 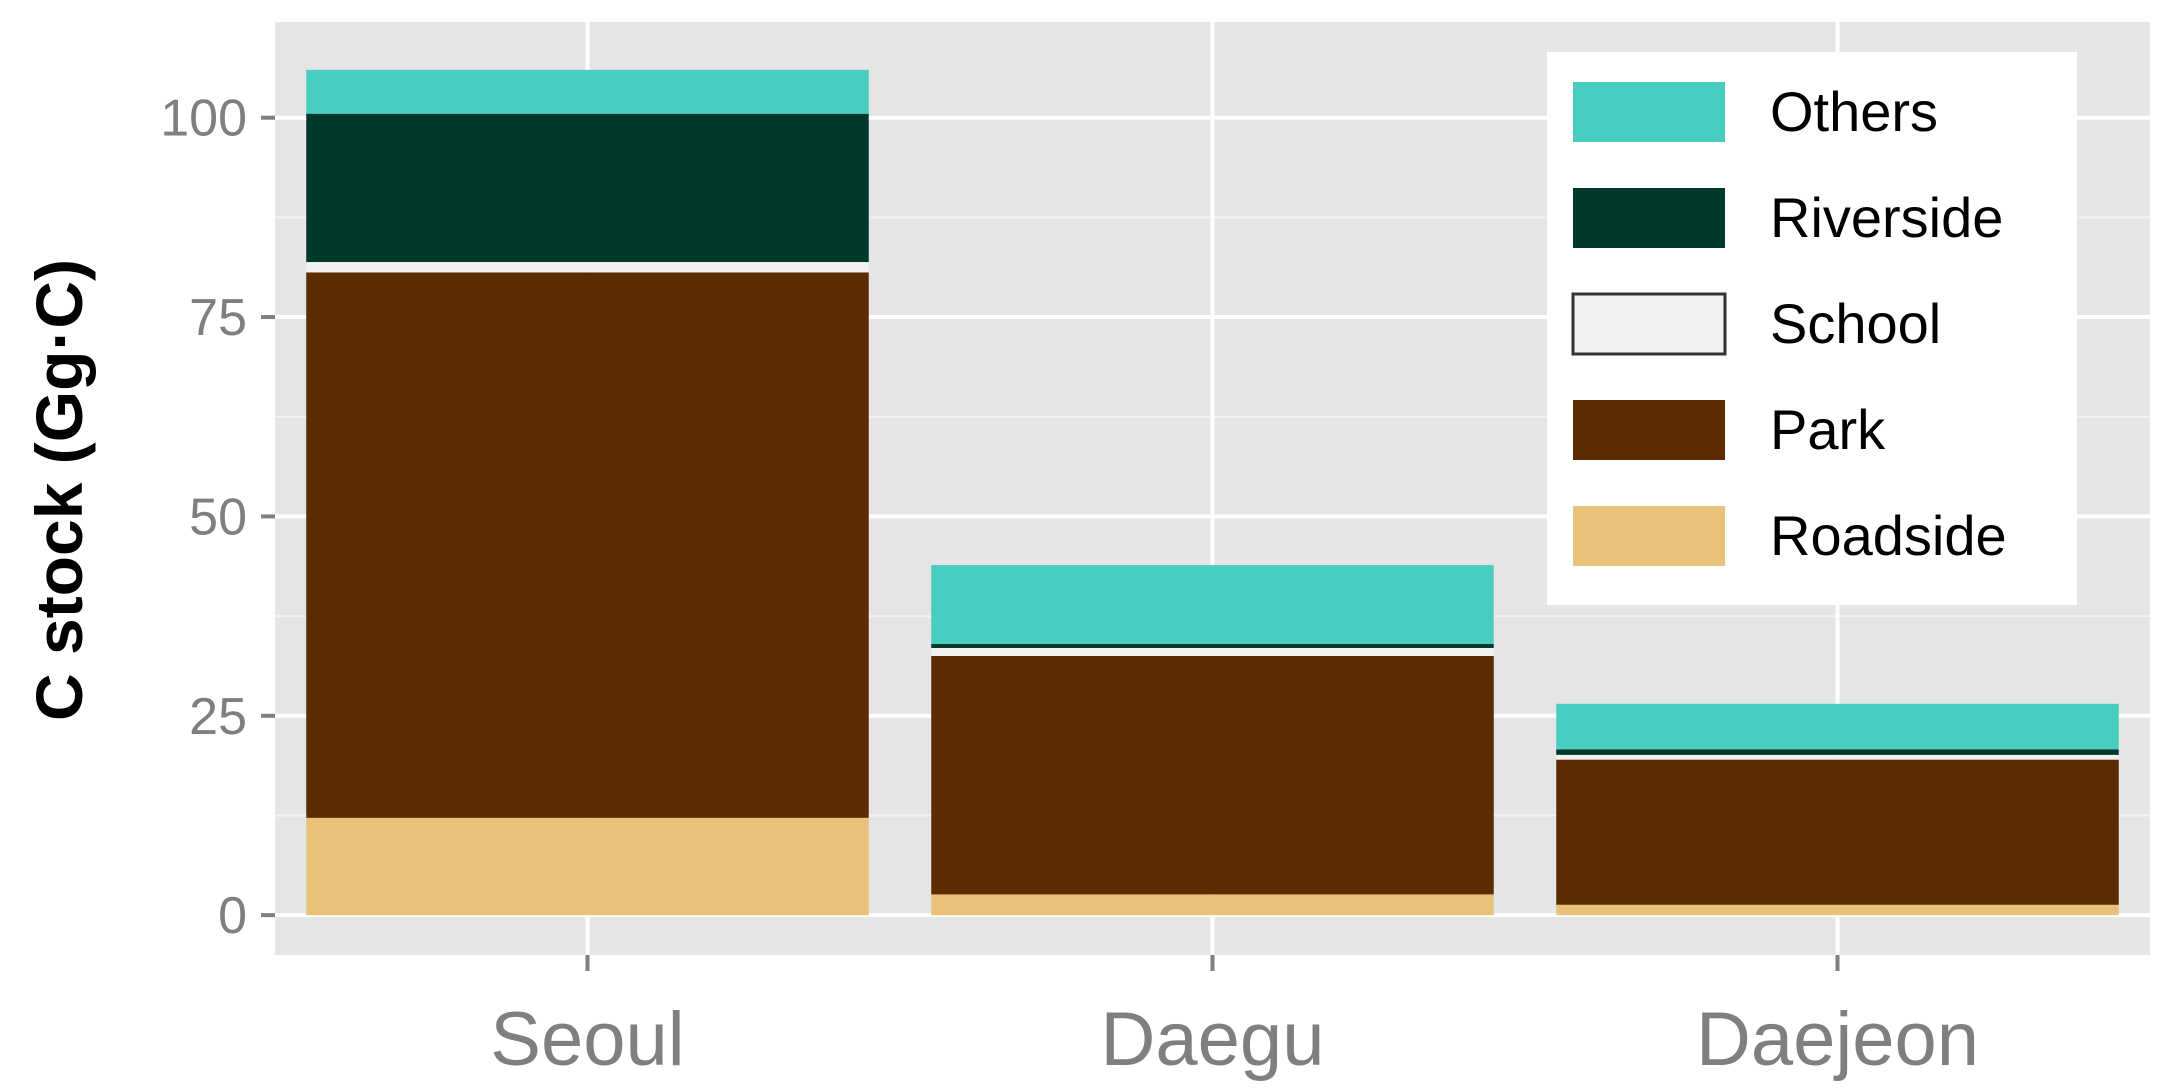 I want to click on y-tick-label: 25, so click(x=218, y=717).